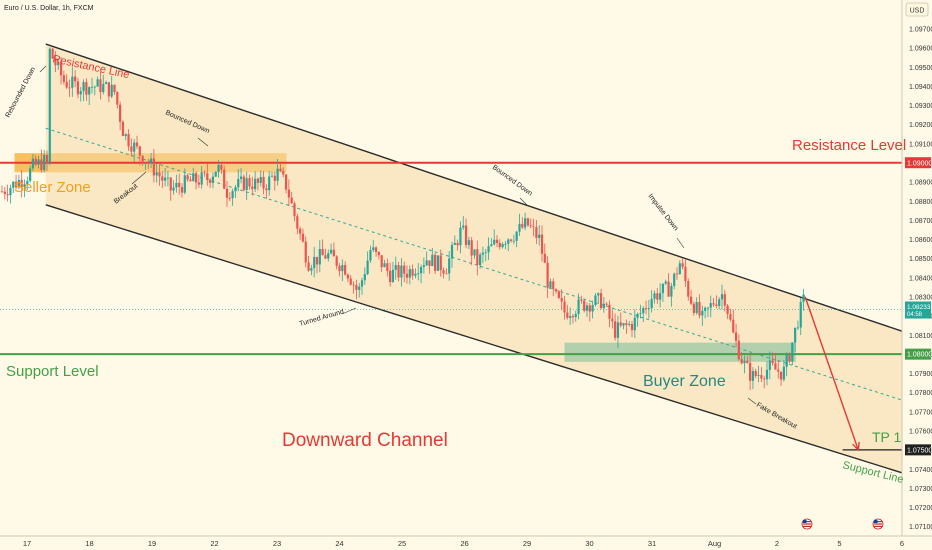  I want to click on time-axis: 17 18 19 22 23 24 25 26 29 30 31 Aug 2 5 6, so click(463, 543).